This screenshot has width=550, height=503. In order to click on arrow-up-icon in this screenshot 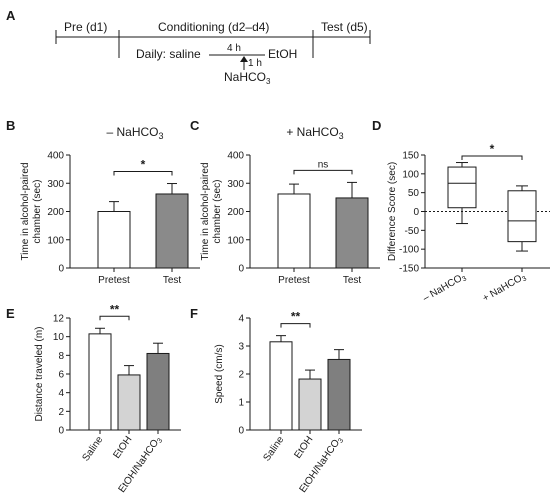, I will do `click(244, 59)`.